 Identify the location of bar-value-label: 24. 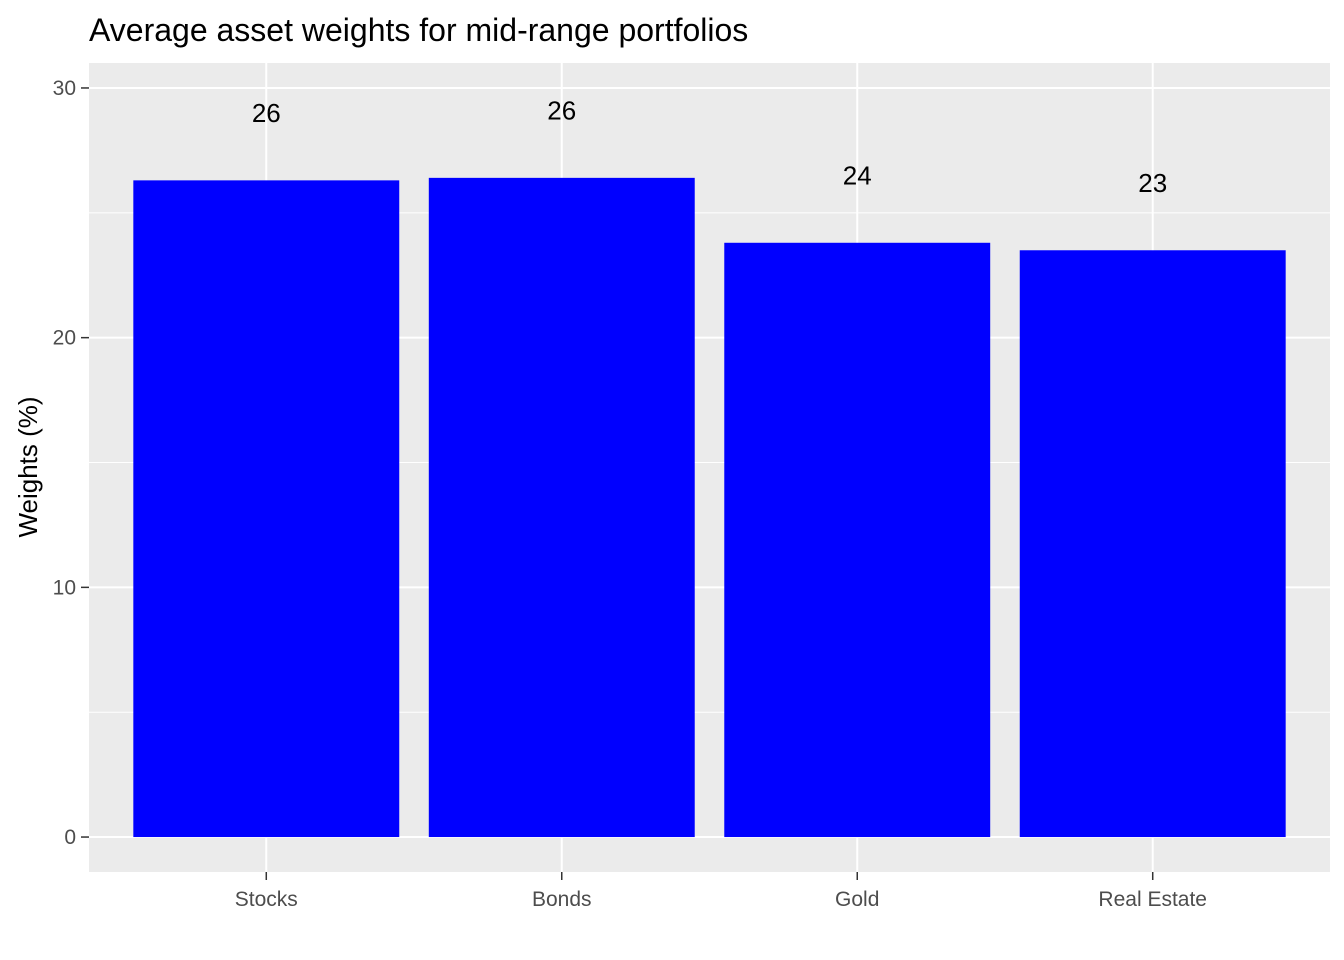
(857, 175).